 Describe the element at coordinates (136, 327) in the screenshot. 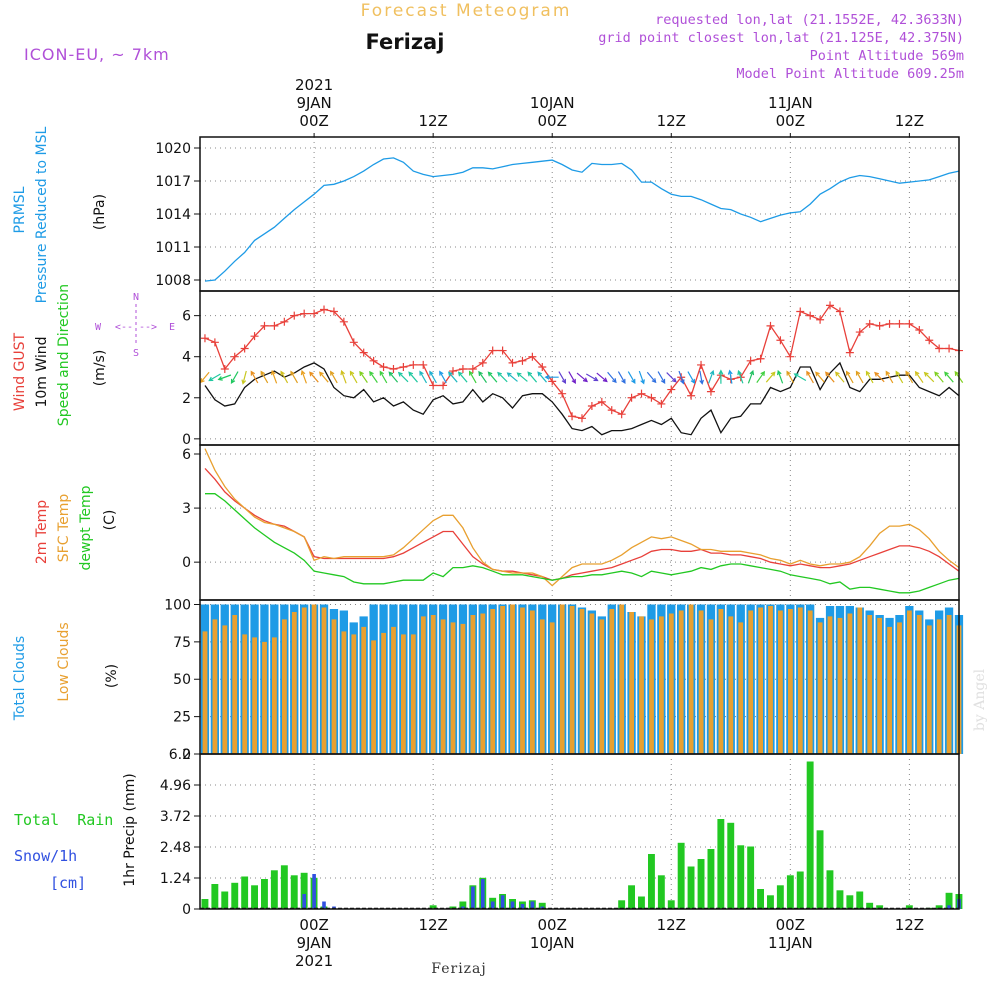

I see `compass-arrows: <-- -->` at that location.